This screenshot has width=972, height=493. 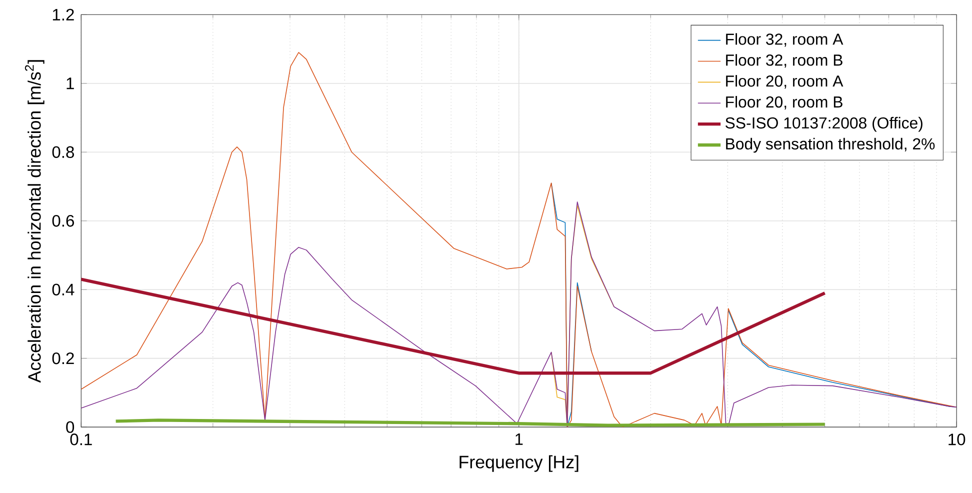 What do you see at coordinates (70, 84) in the screenshot?
I see `y-tick-label: 1` at bounding box center [70, 84].